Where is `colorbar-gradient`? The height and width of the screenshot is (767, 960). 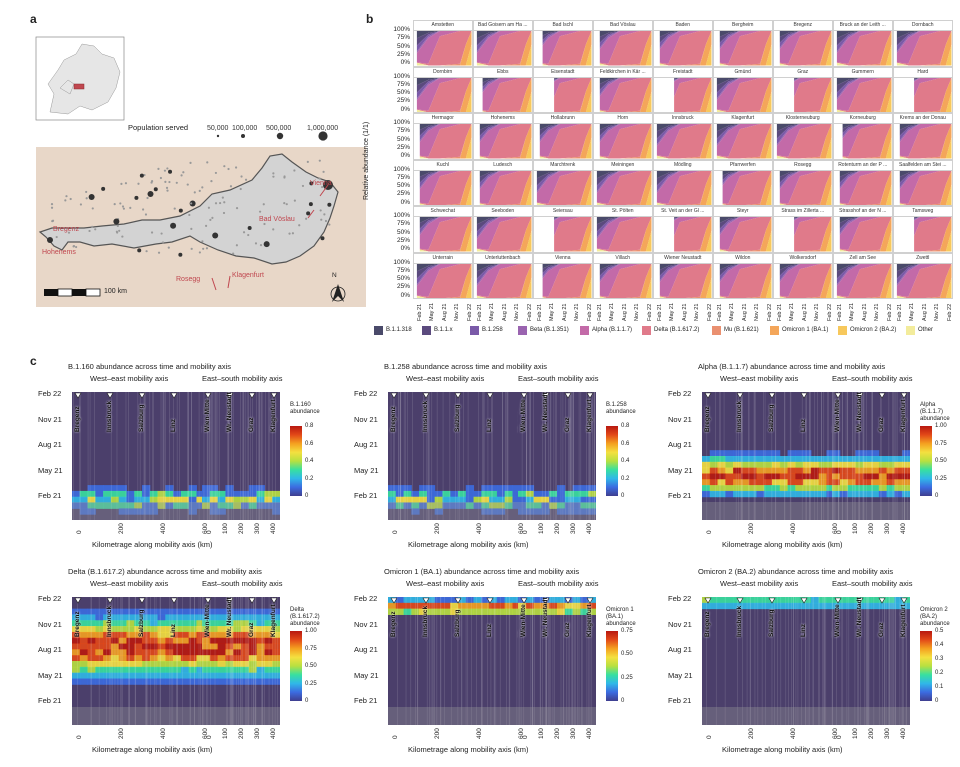 colorbar-gradient is located at coordinates (612, 461).